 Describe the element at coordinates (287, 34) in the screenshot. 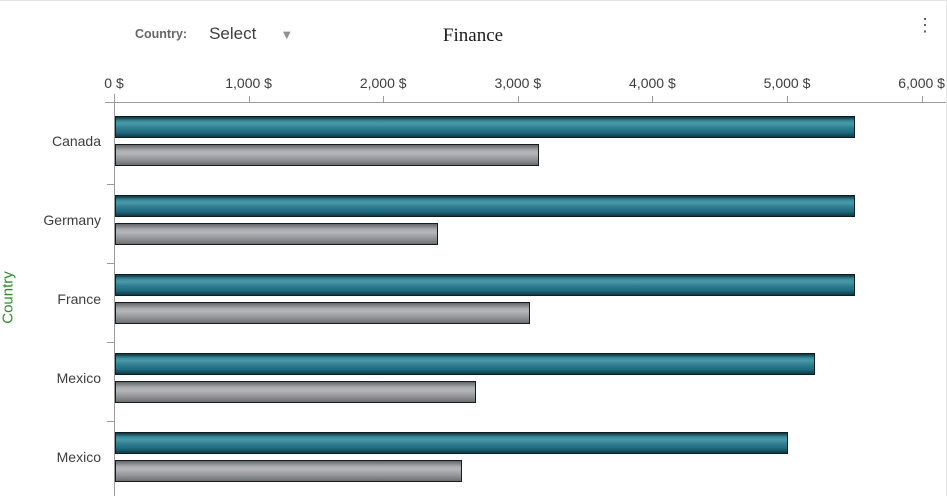

I see `dropdown-arrow-icon: ▼` at that location.